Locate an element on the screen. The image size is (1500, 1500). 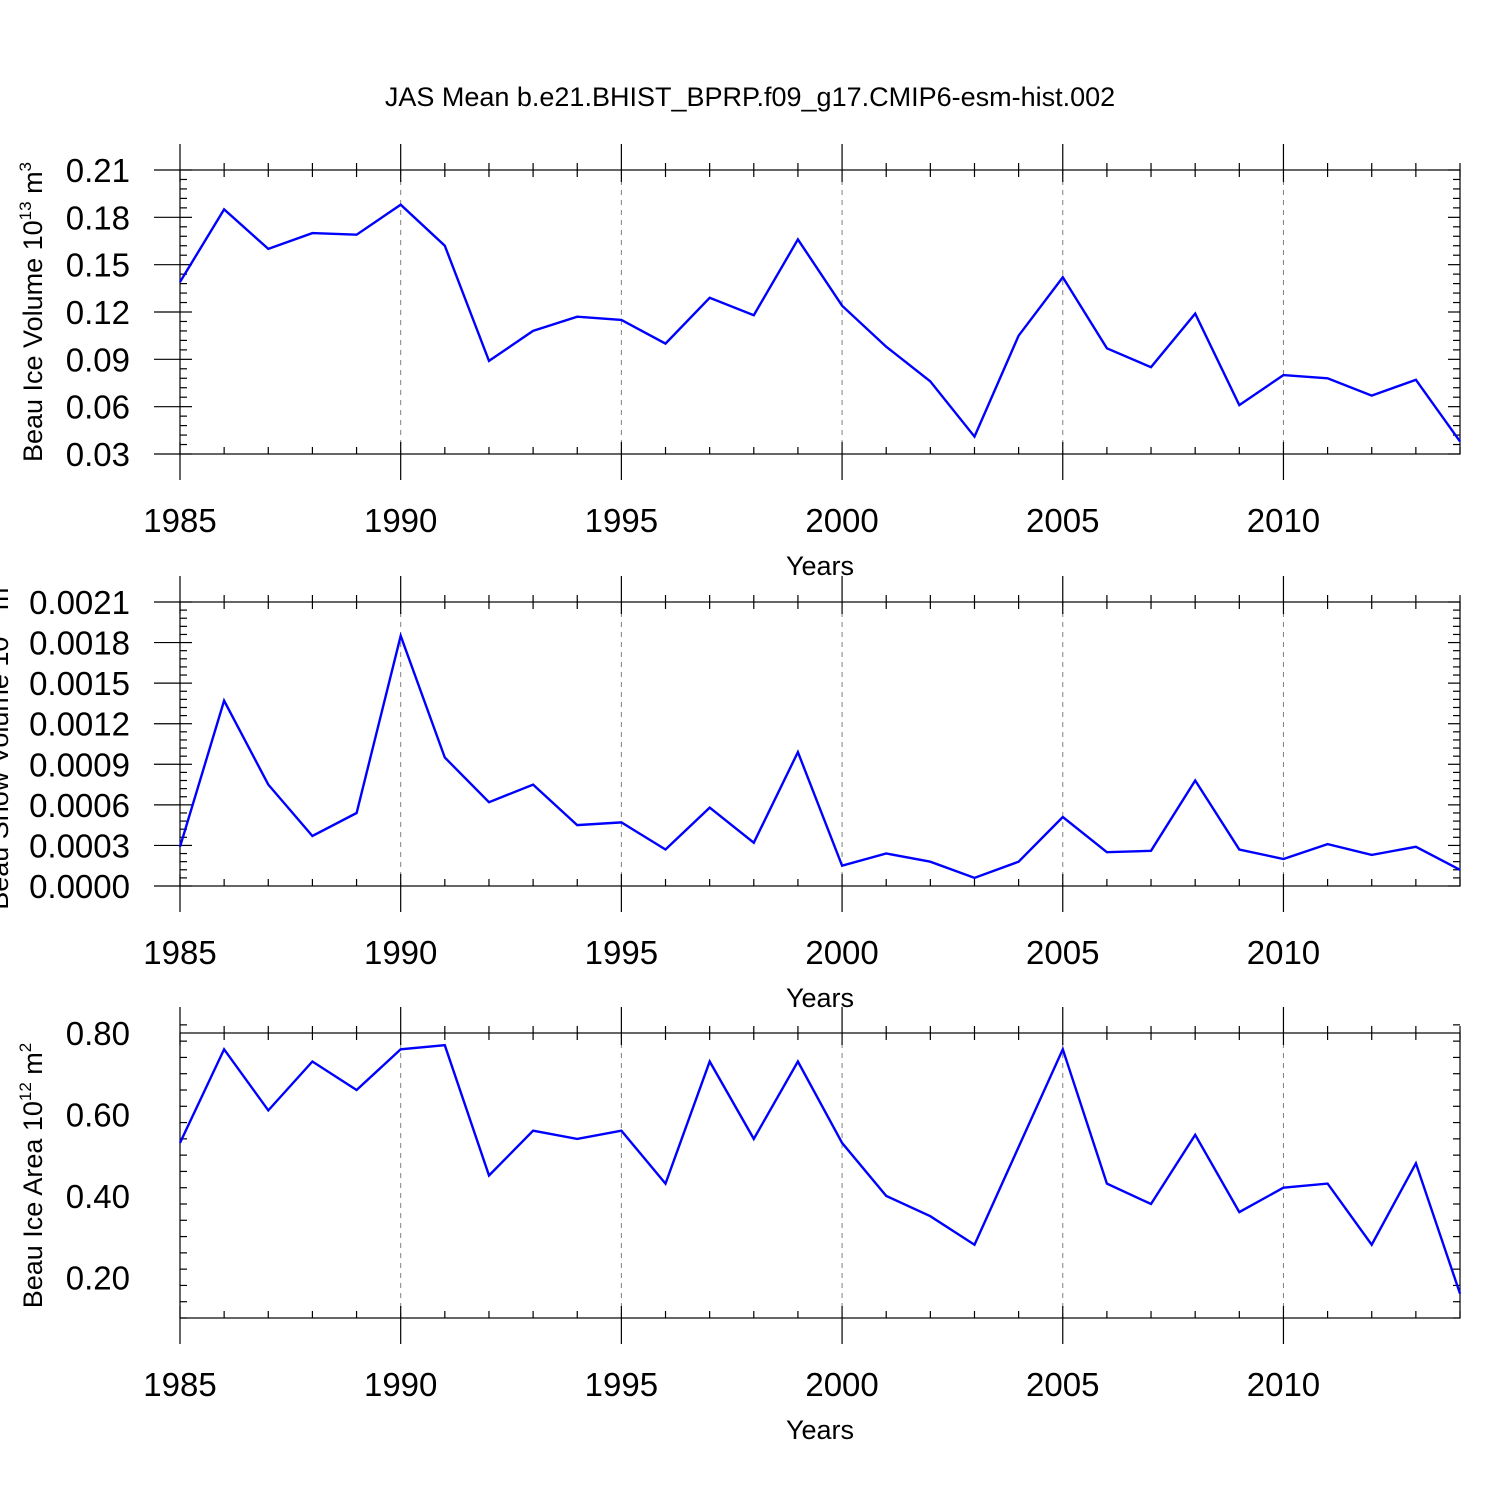
y-axis-label: Beau Ice Area 1012 m2 is located at coordinates (32, 1176).